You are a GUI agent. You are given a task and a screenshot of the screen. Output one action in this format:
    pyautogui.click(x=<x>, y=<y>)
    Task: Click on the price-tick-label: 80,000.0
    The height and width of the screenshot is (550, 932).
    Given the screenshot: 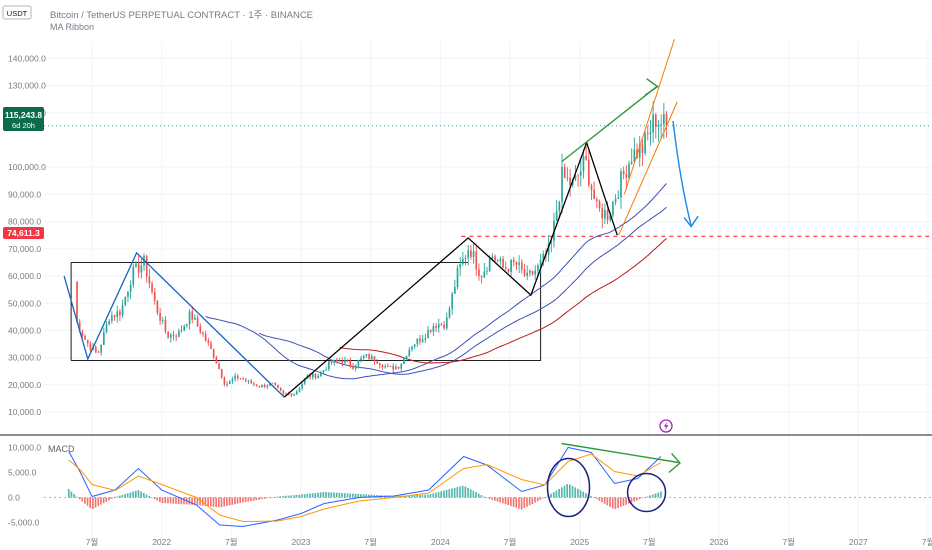 What is the action you would take?
    pyautogui.click(x=24, y=222)
    